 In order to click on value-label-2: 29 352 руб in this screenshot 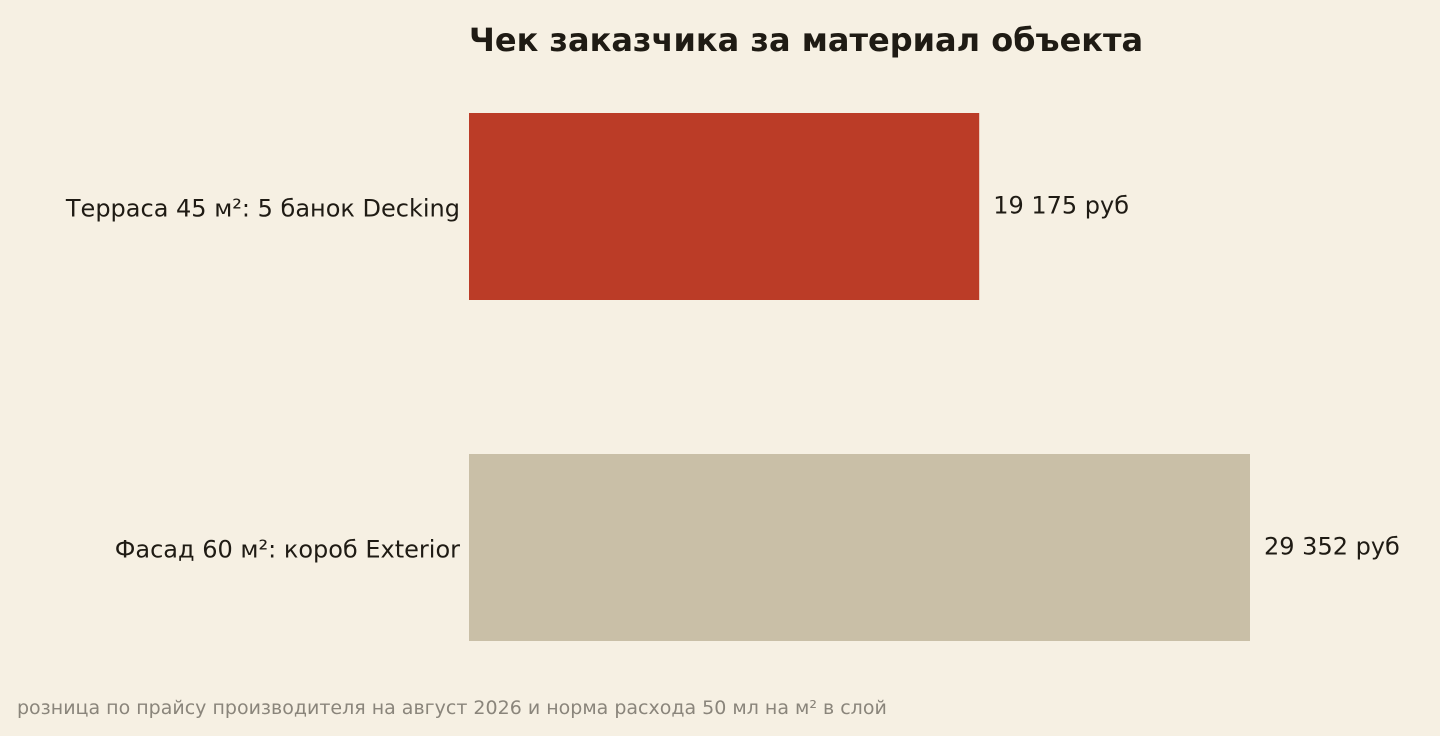, I will do `click(1332, 547)`.